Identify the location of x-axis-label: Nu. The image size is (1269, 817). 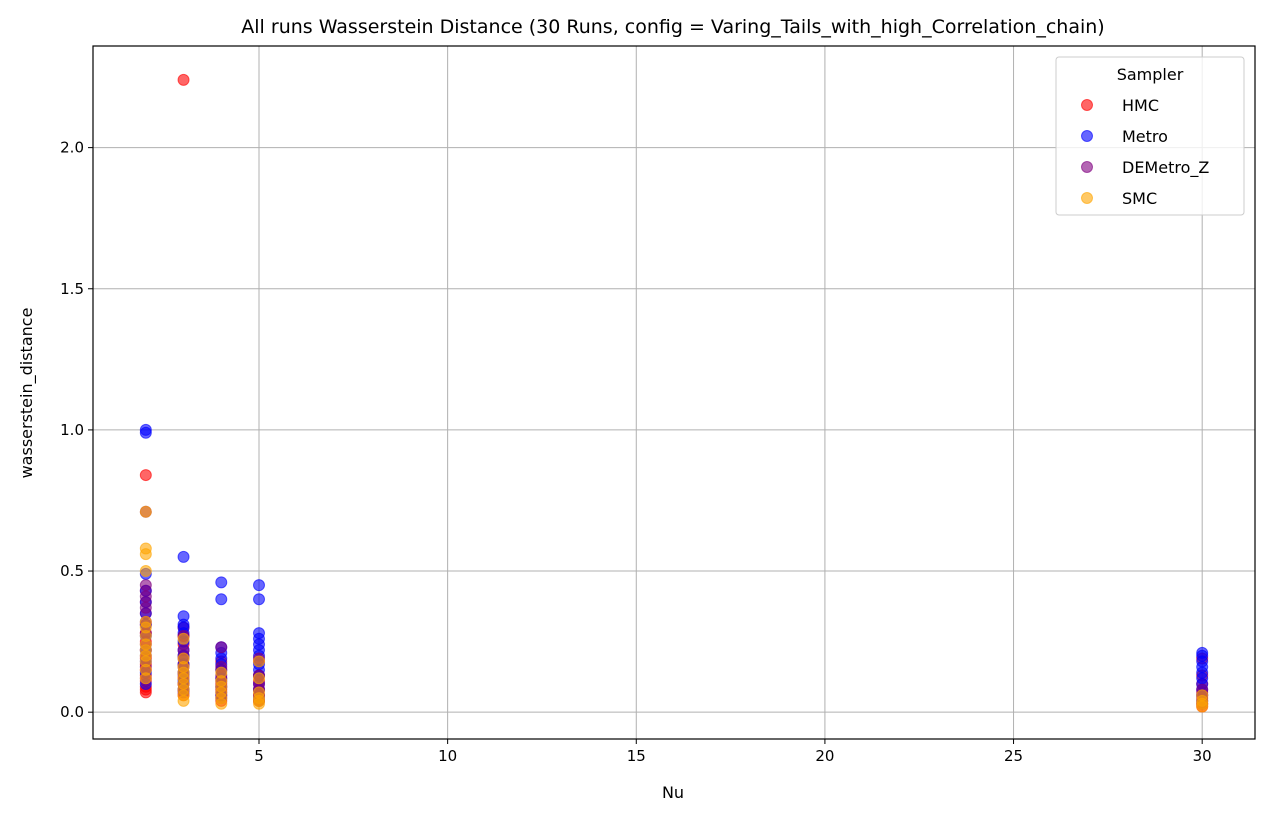
(673, 792).